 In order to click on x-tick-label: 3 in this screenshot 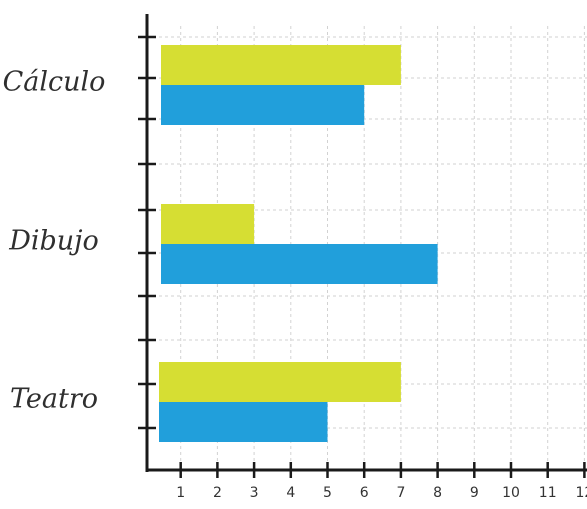, I will do `click(254, 493)`.